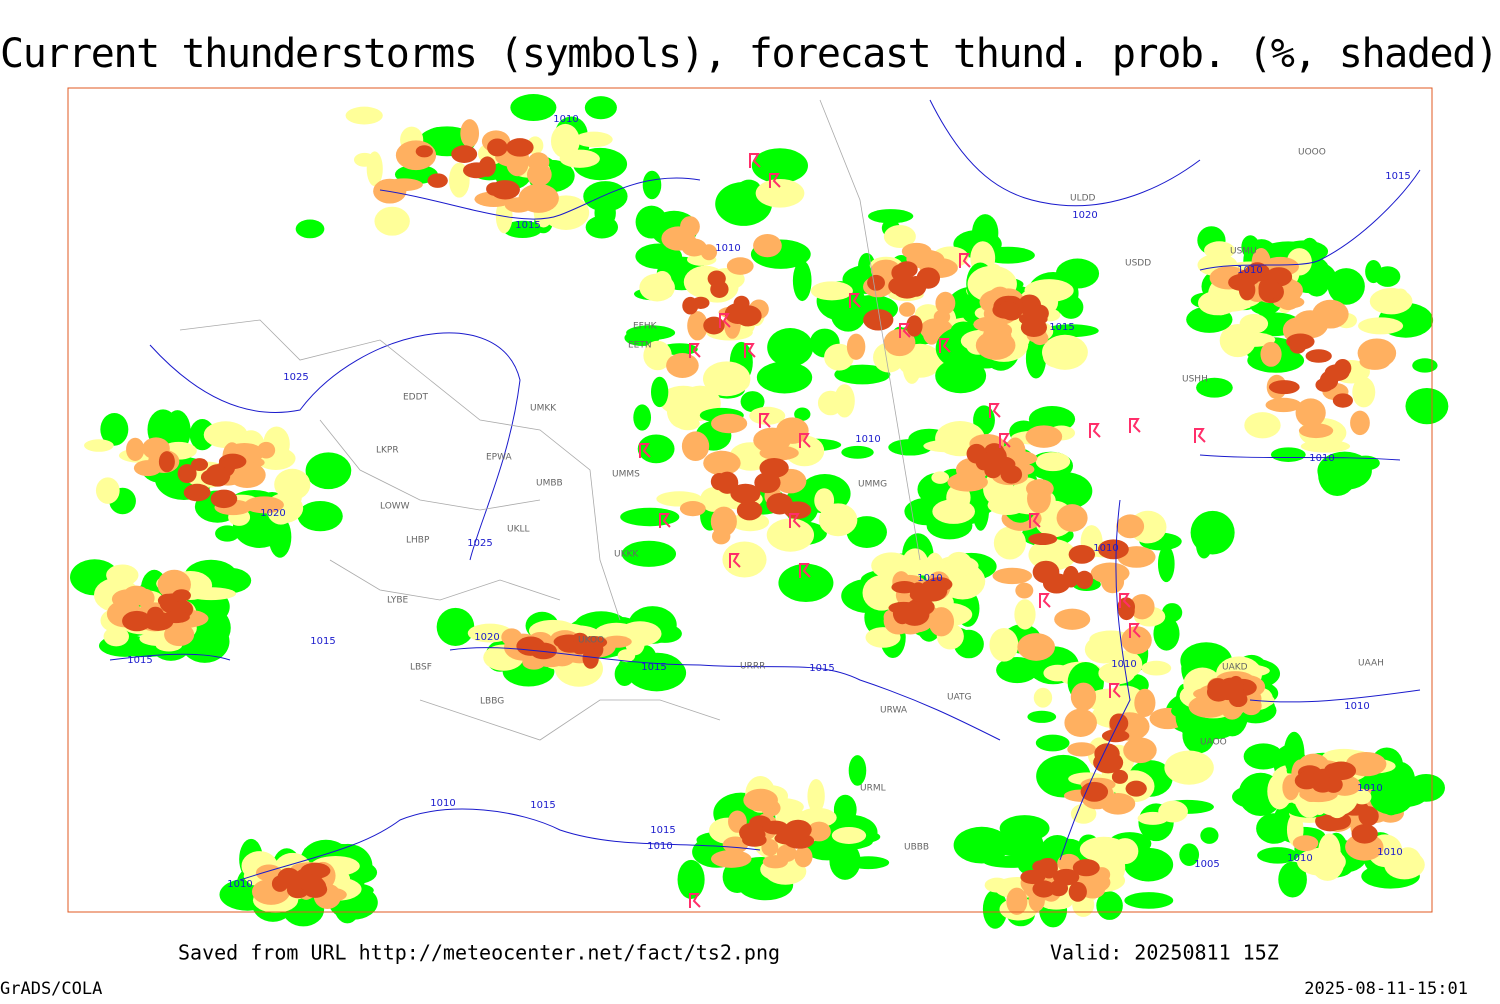  Describe the element at coordinates (295, 377) in the screenshot. I see `isobar-label: 1025` at that location.